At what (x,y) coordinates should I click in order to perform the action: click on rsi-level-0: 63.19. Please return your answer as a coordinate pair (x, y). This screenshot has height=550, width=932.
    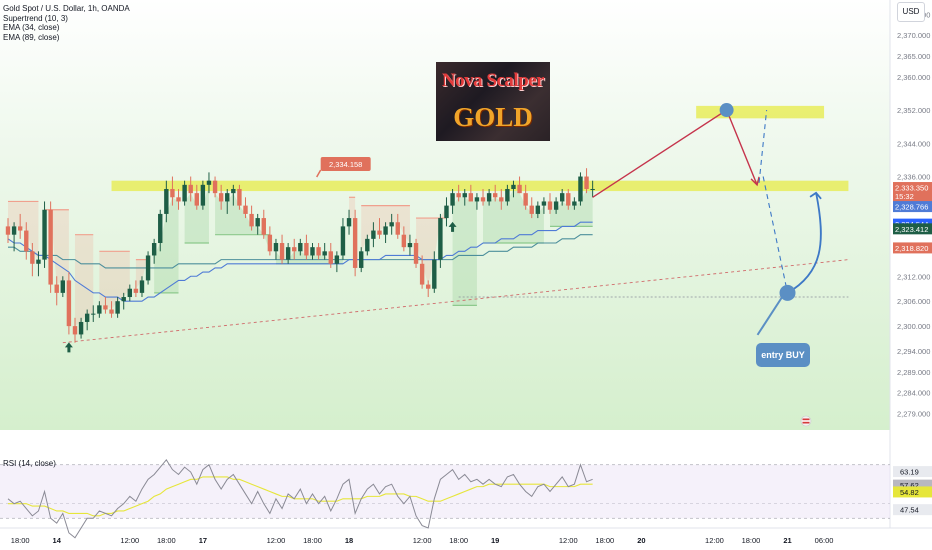
    Looking at the image, I should click on (909, 472).